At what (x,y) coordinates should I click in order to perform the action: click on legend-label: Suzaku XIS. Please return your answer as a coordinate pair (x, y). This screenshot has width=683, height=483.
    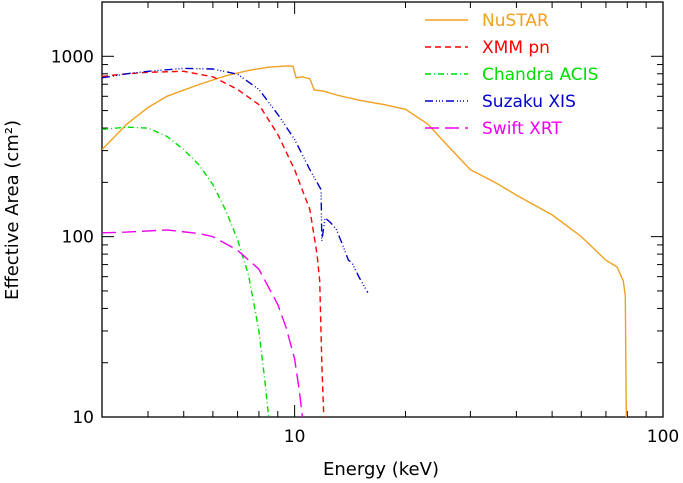
    Looking at the image, I should click on (529, 102).